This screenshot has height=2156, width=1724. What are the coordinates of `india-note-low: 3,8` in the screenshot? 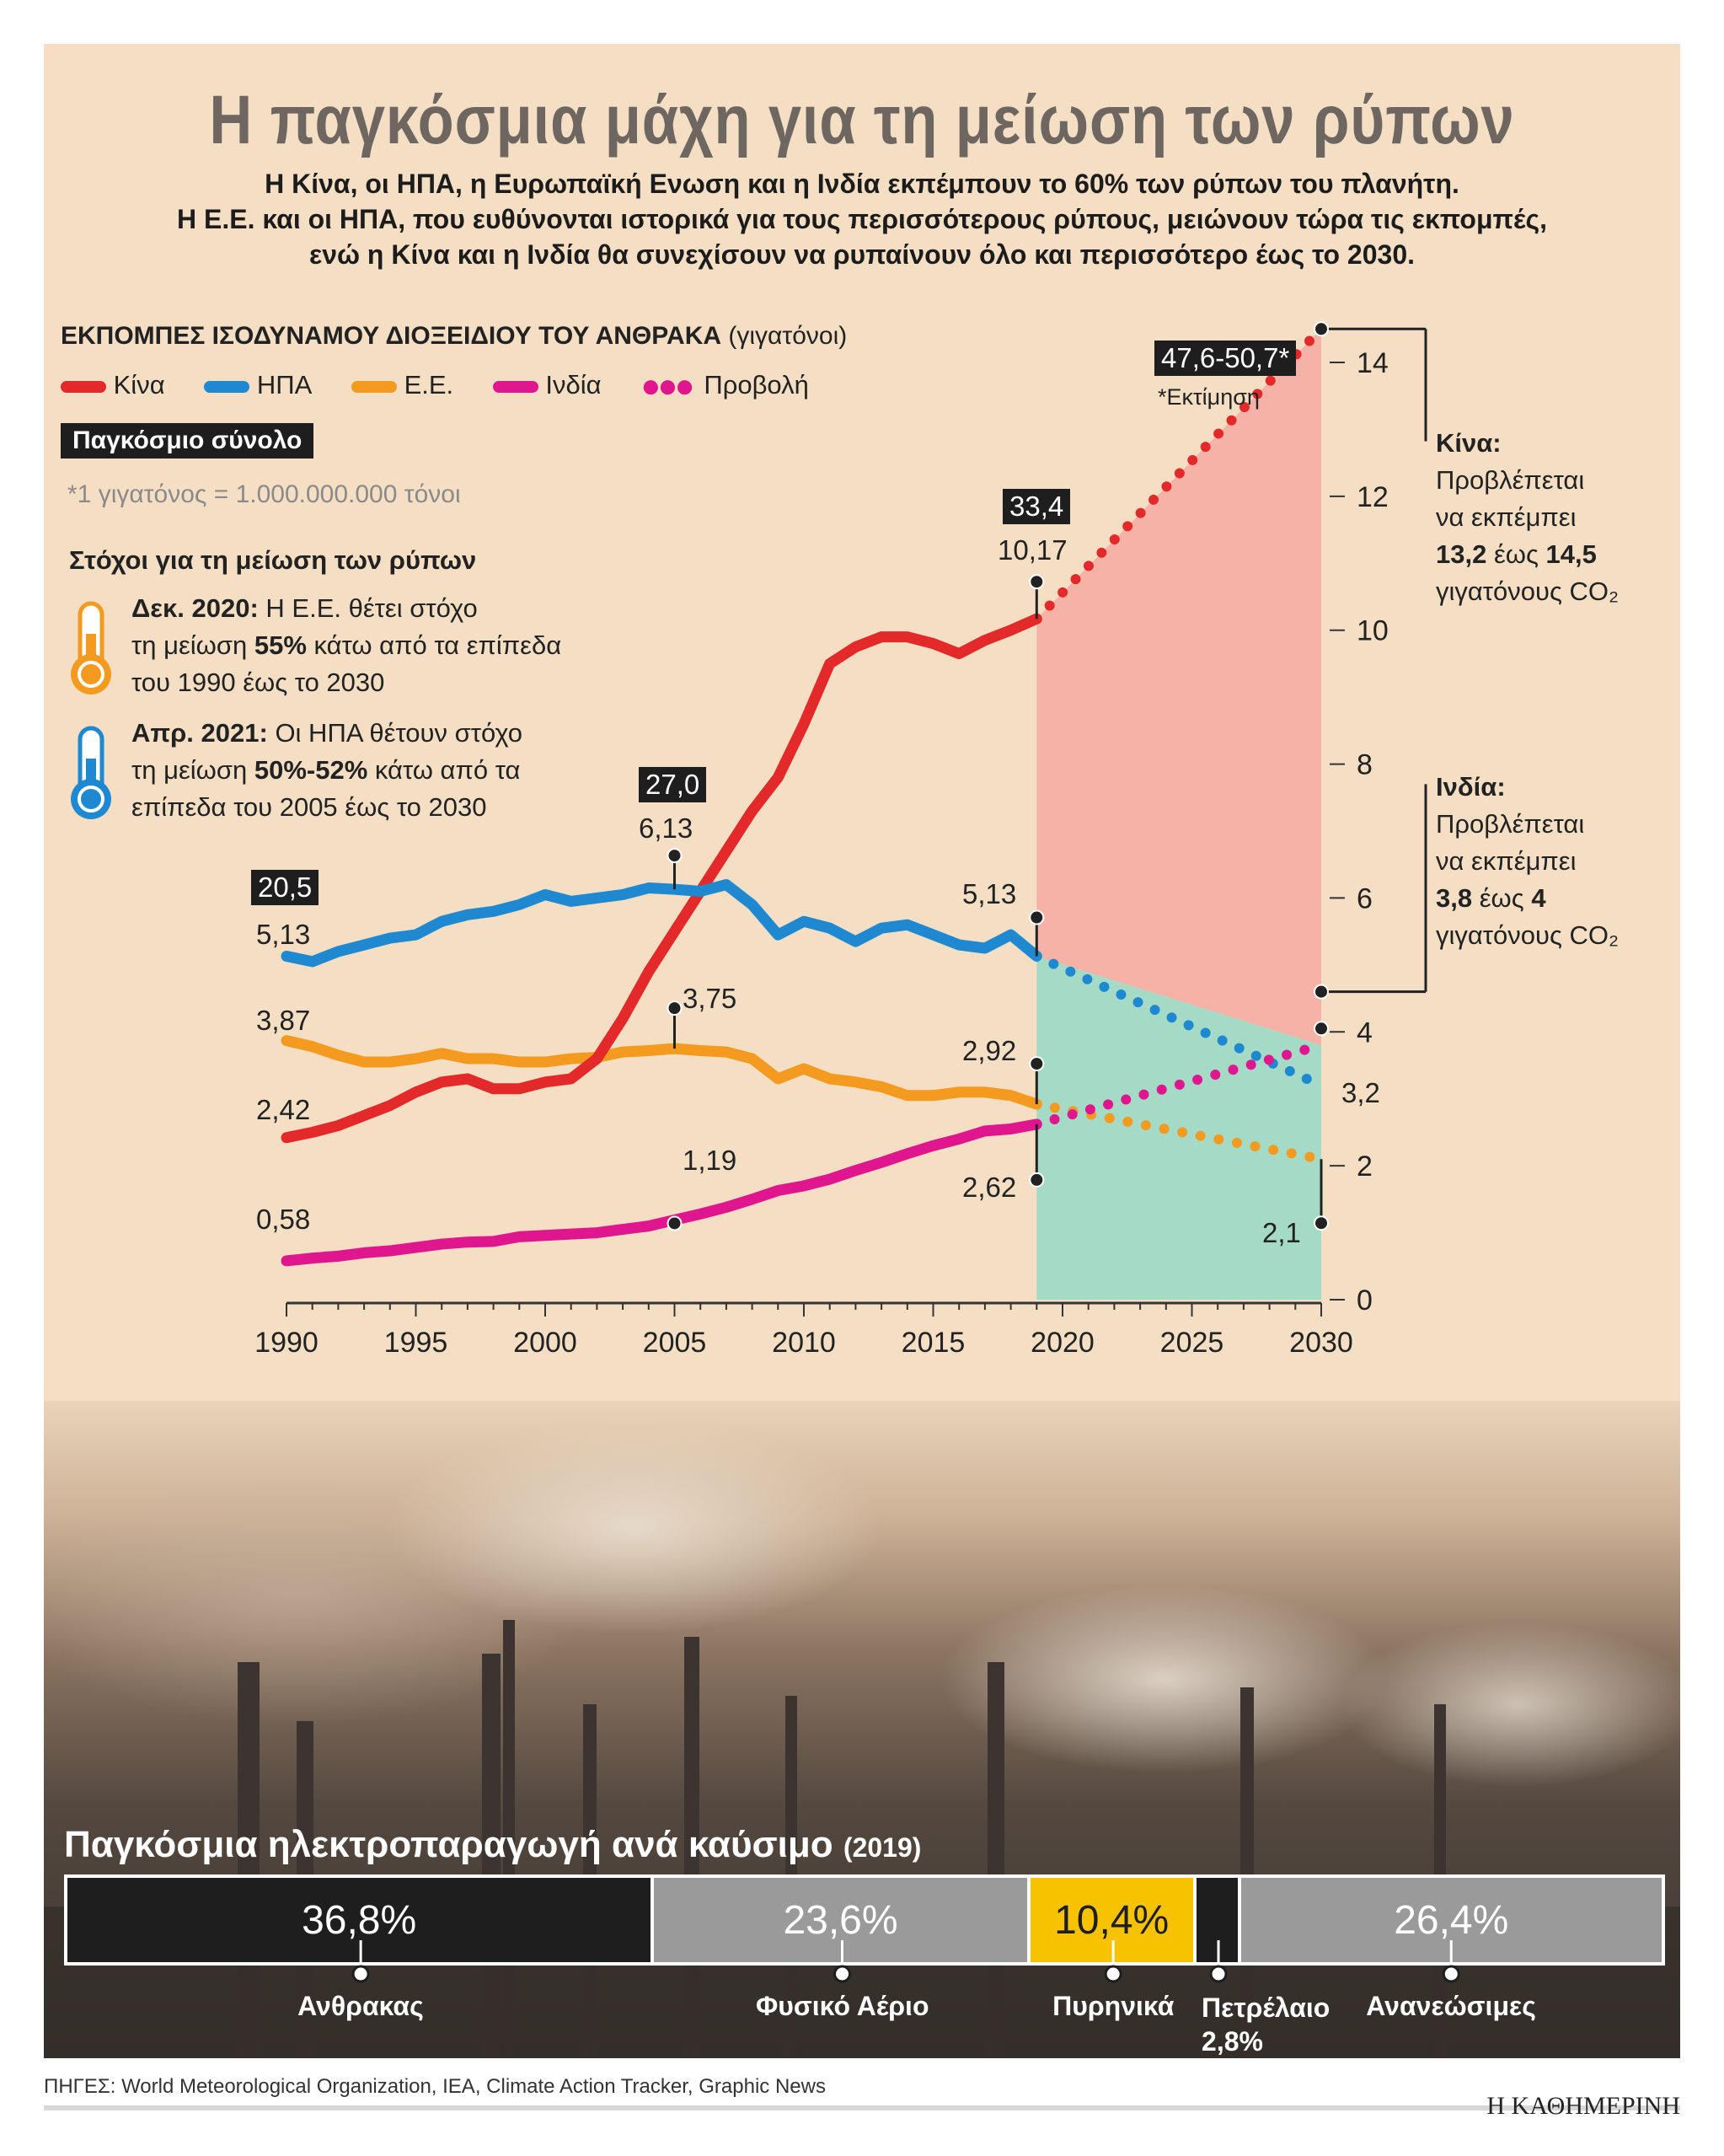 It's located at (1455, 898).